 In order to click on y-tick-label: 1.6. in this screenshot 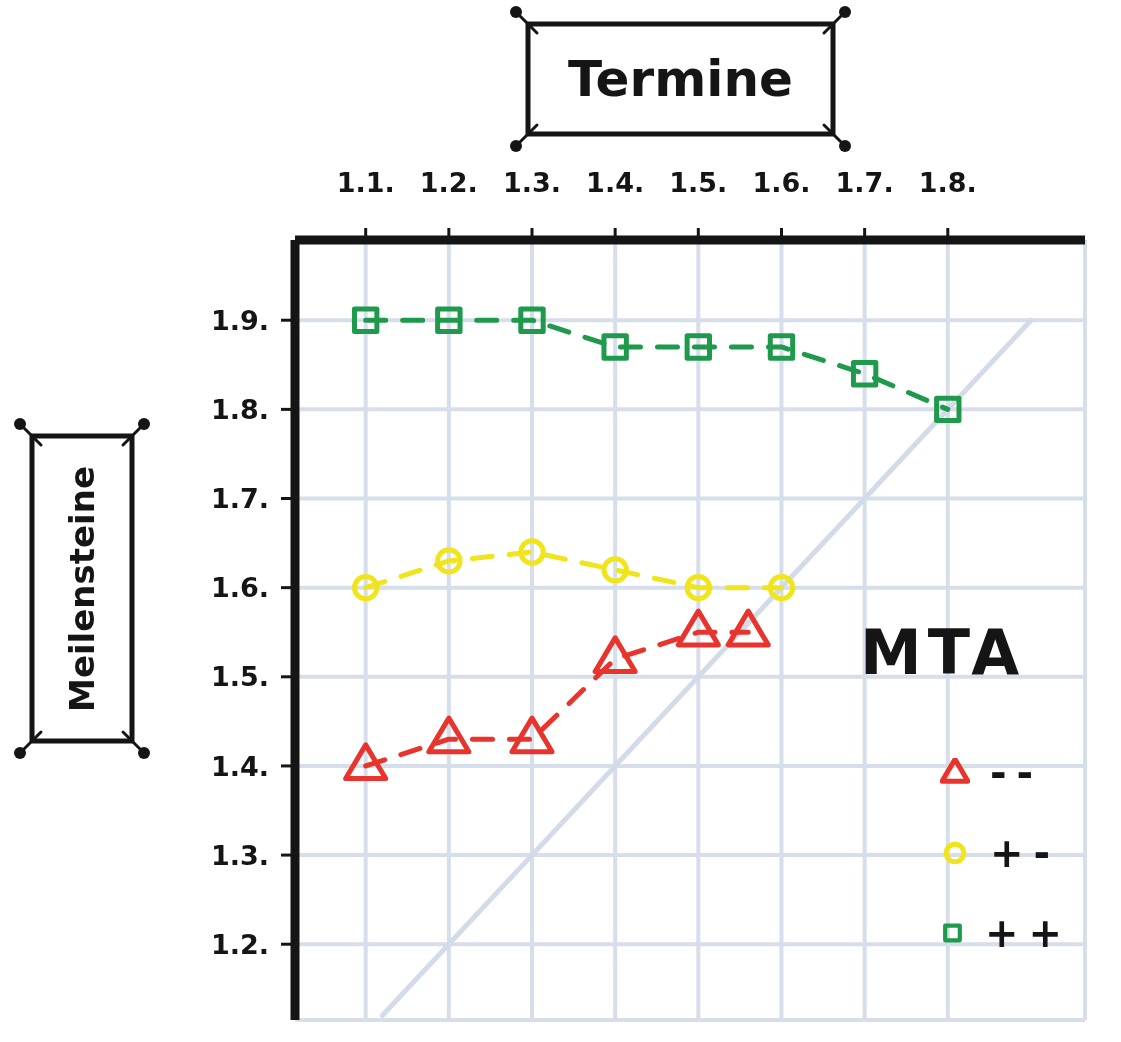, I will do `click(239, 588)`.